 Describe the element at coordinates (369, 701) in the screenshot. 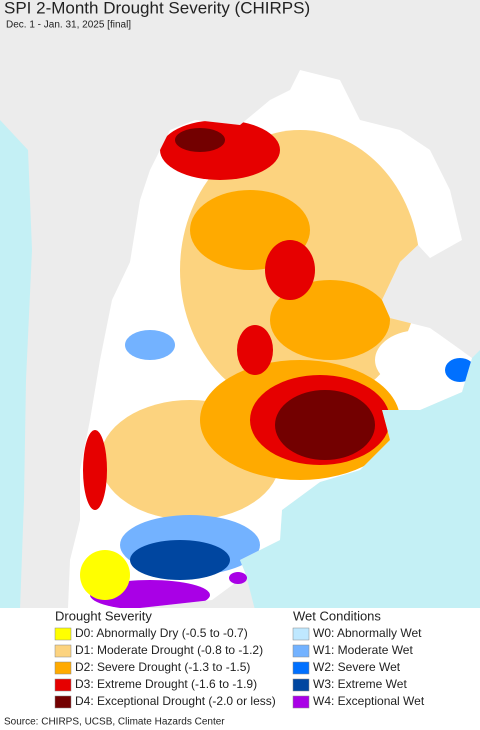

I see `legend-label: W4: Exceptional Wet` at that location.